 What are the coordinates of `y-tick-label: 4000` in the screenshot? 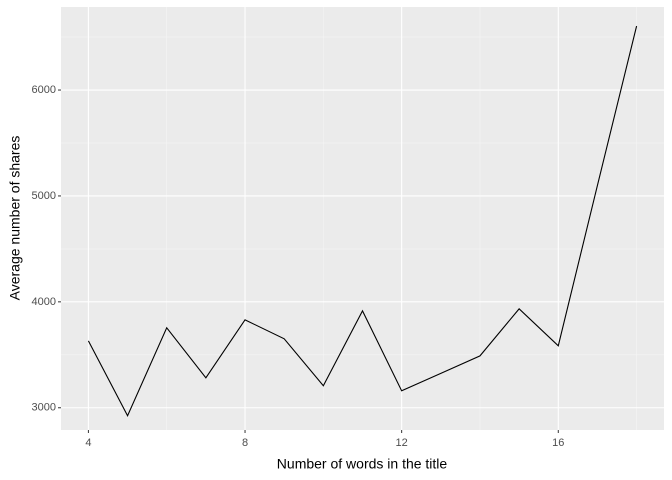 It's located at (44, 302).